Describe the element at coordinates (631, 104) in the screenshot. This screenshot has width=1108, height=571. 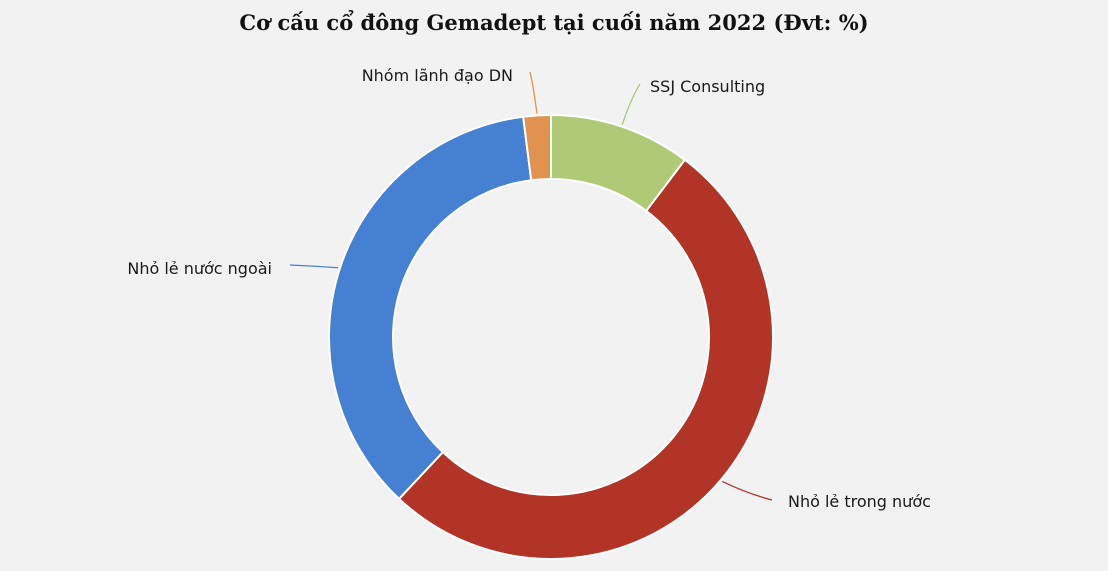
I see `leader-line-ssj-consulting` at that location.